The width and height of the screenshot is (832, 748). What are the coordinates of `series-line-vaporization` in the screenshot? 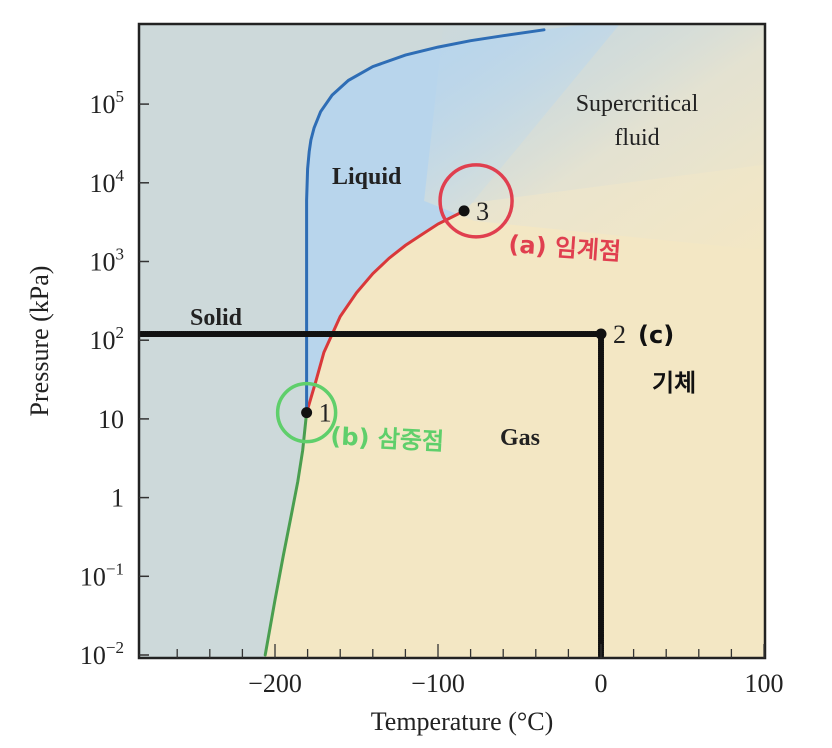 It's located at (385, 312).